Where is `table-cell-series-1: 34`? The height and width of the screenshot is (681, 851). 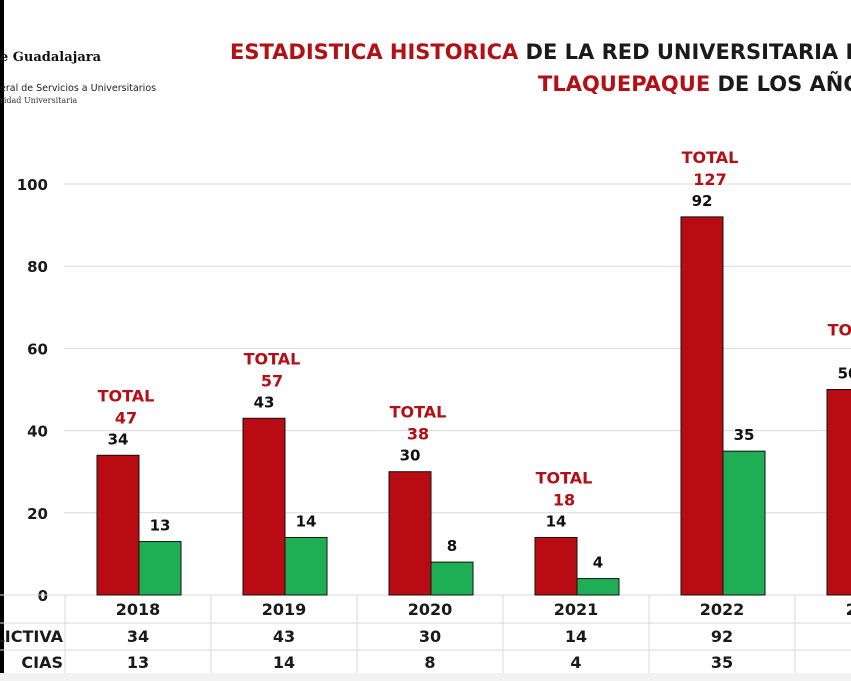
table-cell-series-1: 34 is located at coordinates (138, 636).